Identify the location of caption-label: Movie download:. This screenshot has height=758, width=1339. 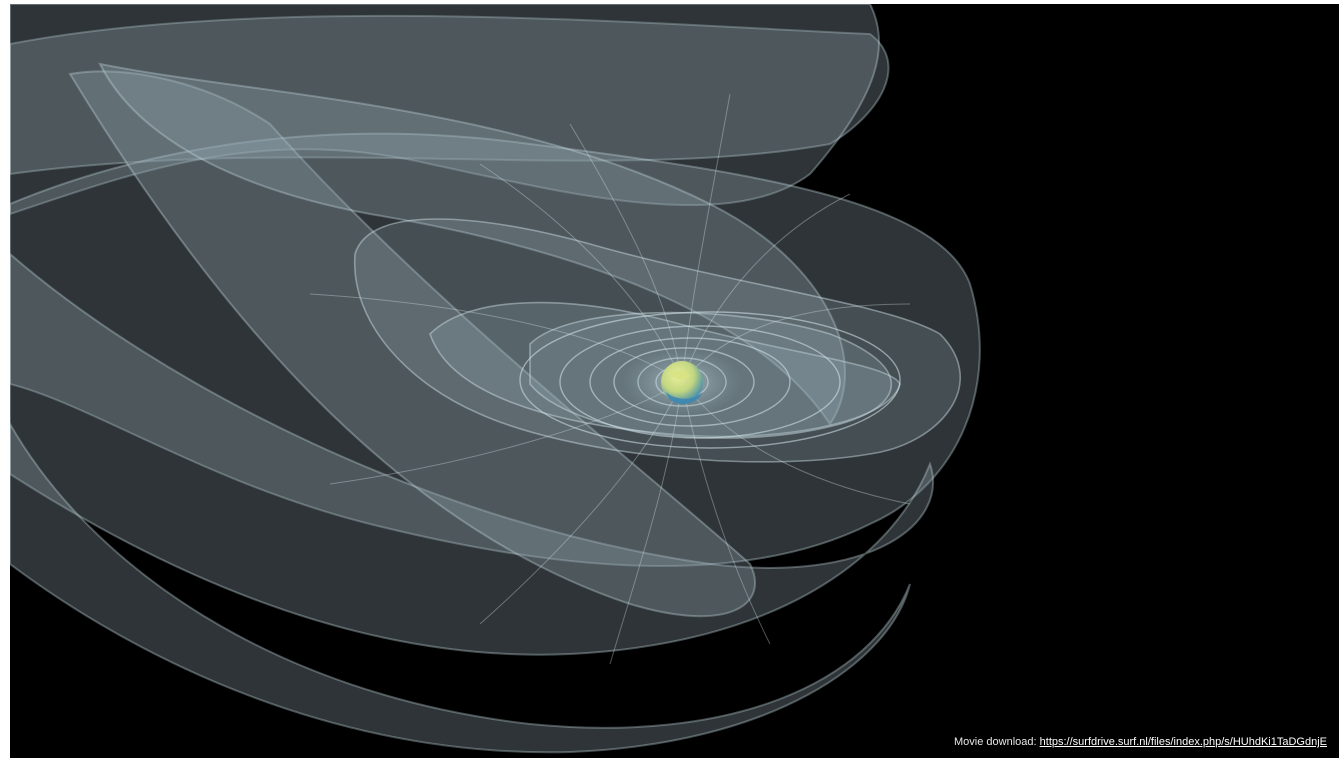
(995, 742).